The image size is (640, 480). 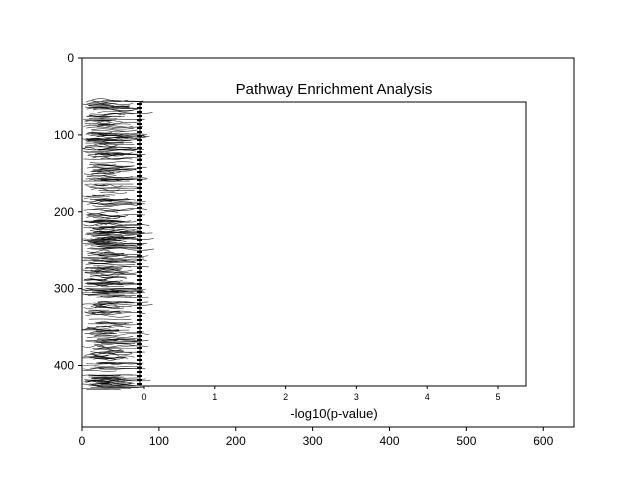 I want to click on inner-x-tick-label: 3, so click(x=356, y=397).